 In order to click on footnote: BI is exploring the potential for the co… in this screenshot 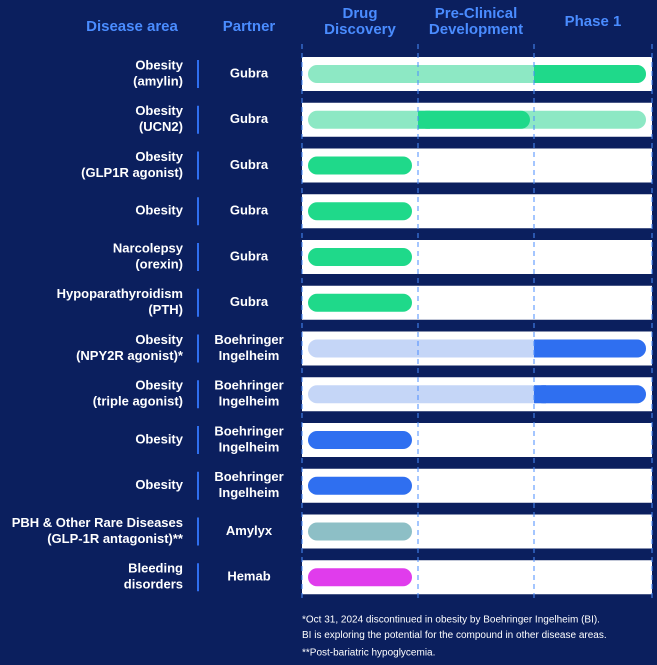, I will do `click(454, 635)`.